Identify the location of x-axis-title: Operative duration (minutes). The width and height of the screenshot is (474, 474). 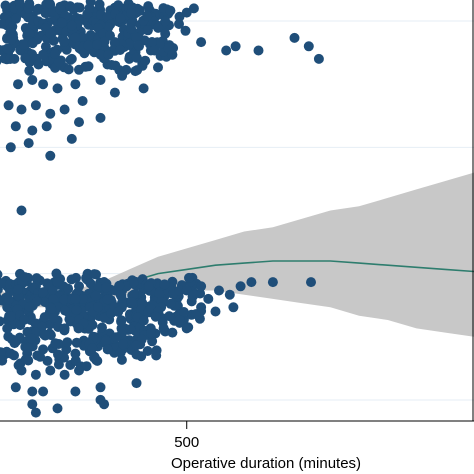
(266, 463).